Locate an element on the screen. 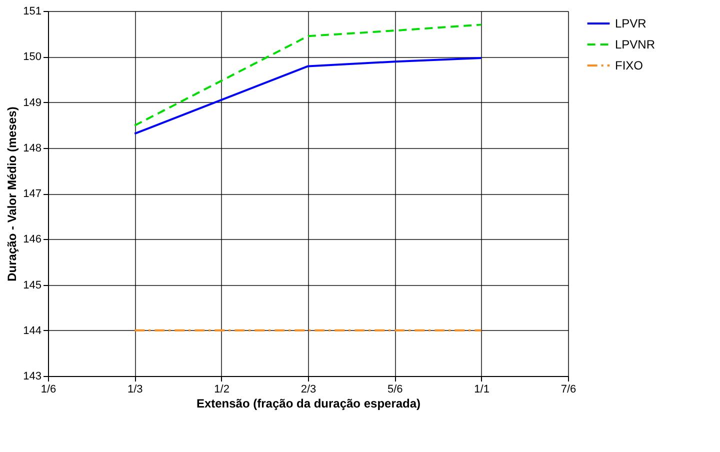 The height and width of the screenshot is (452, 720). y-tick-label: 146 is located at coordinates (32, 240).